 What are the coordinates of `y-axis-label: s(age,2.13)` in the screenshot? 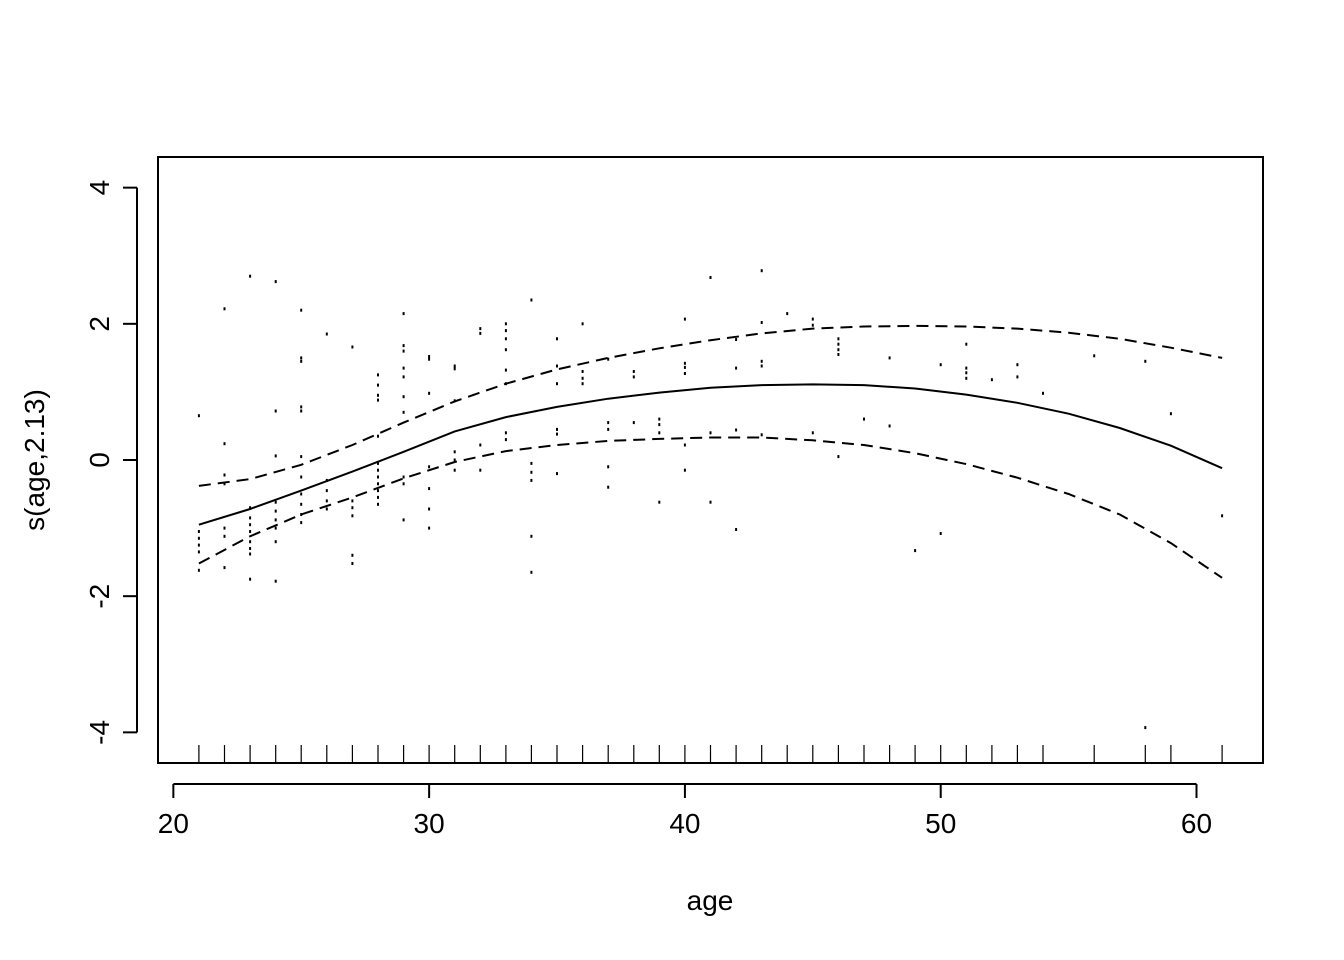 It's located at (34, 460).